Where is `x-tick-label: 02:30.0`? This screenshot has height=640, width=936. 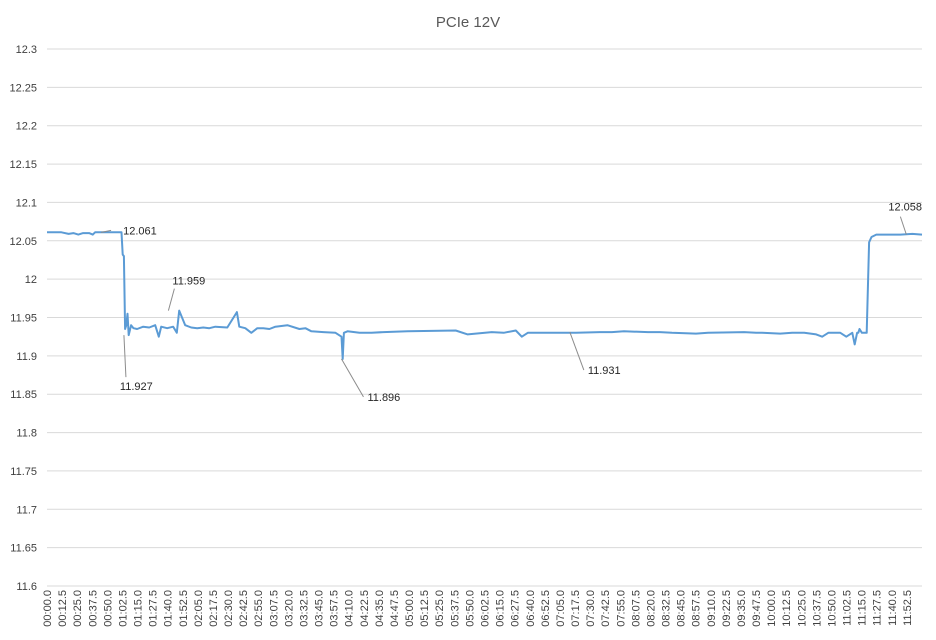 x-tick-label: 02:30.0 is located at coordinates (229, 608).